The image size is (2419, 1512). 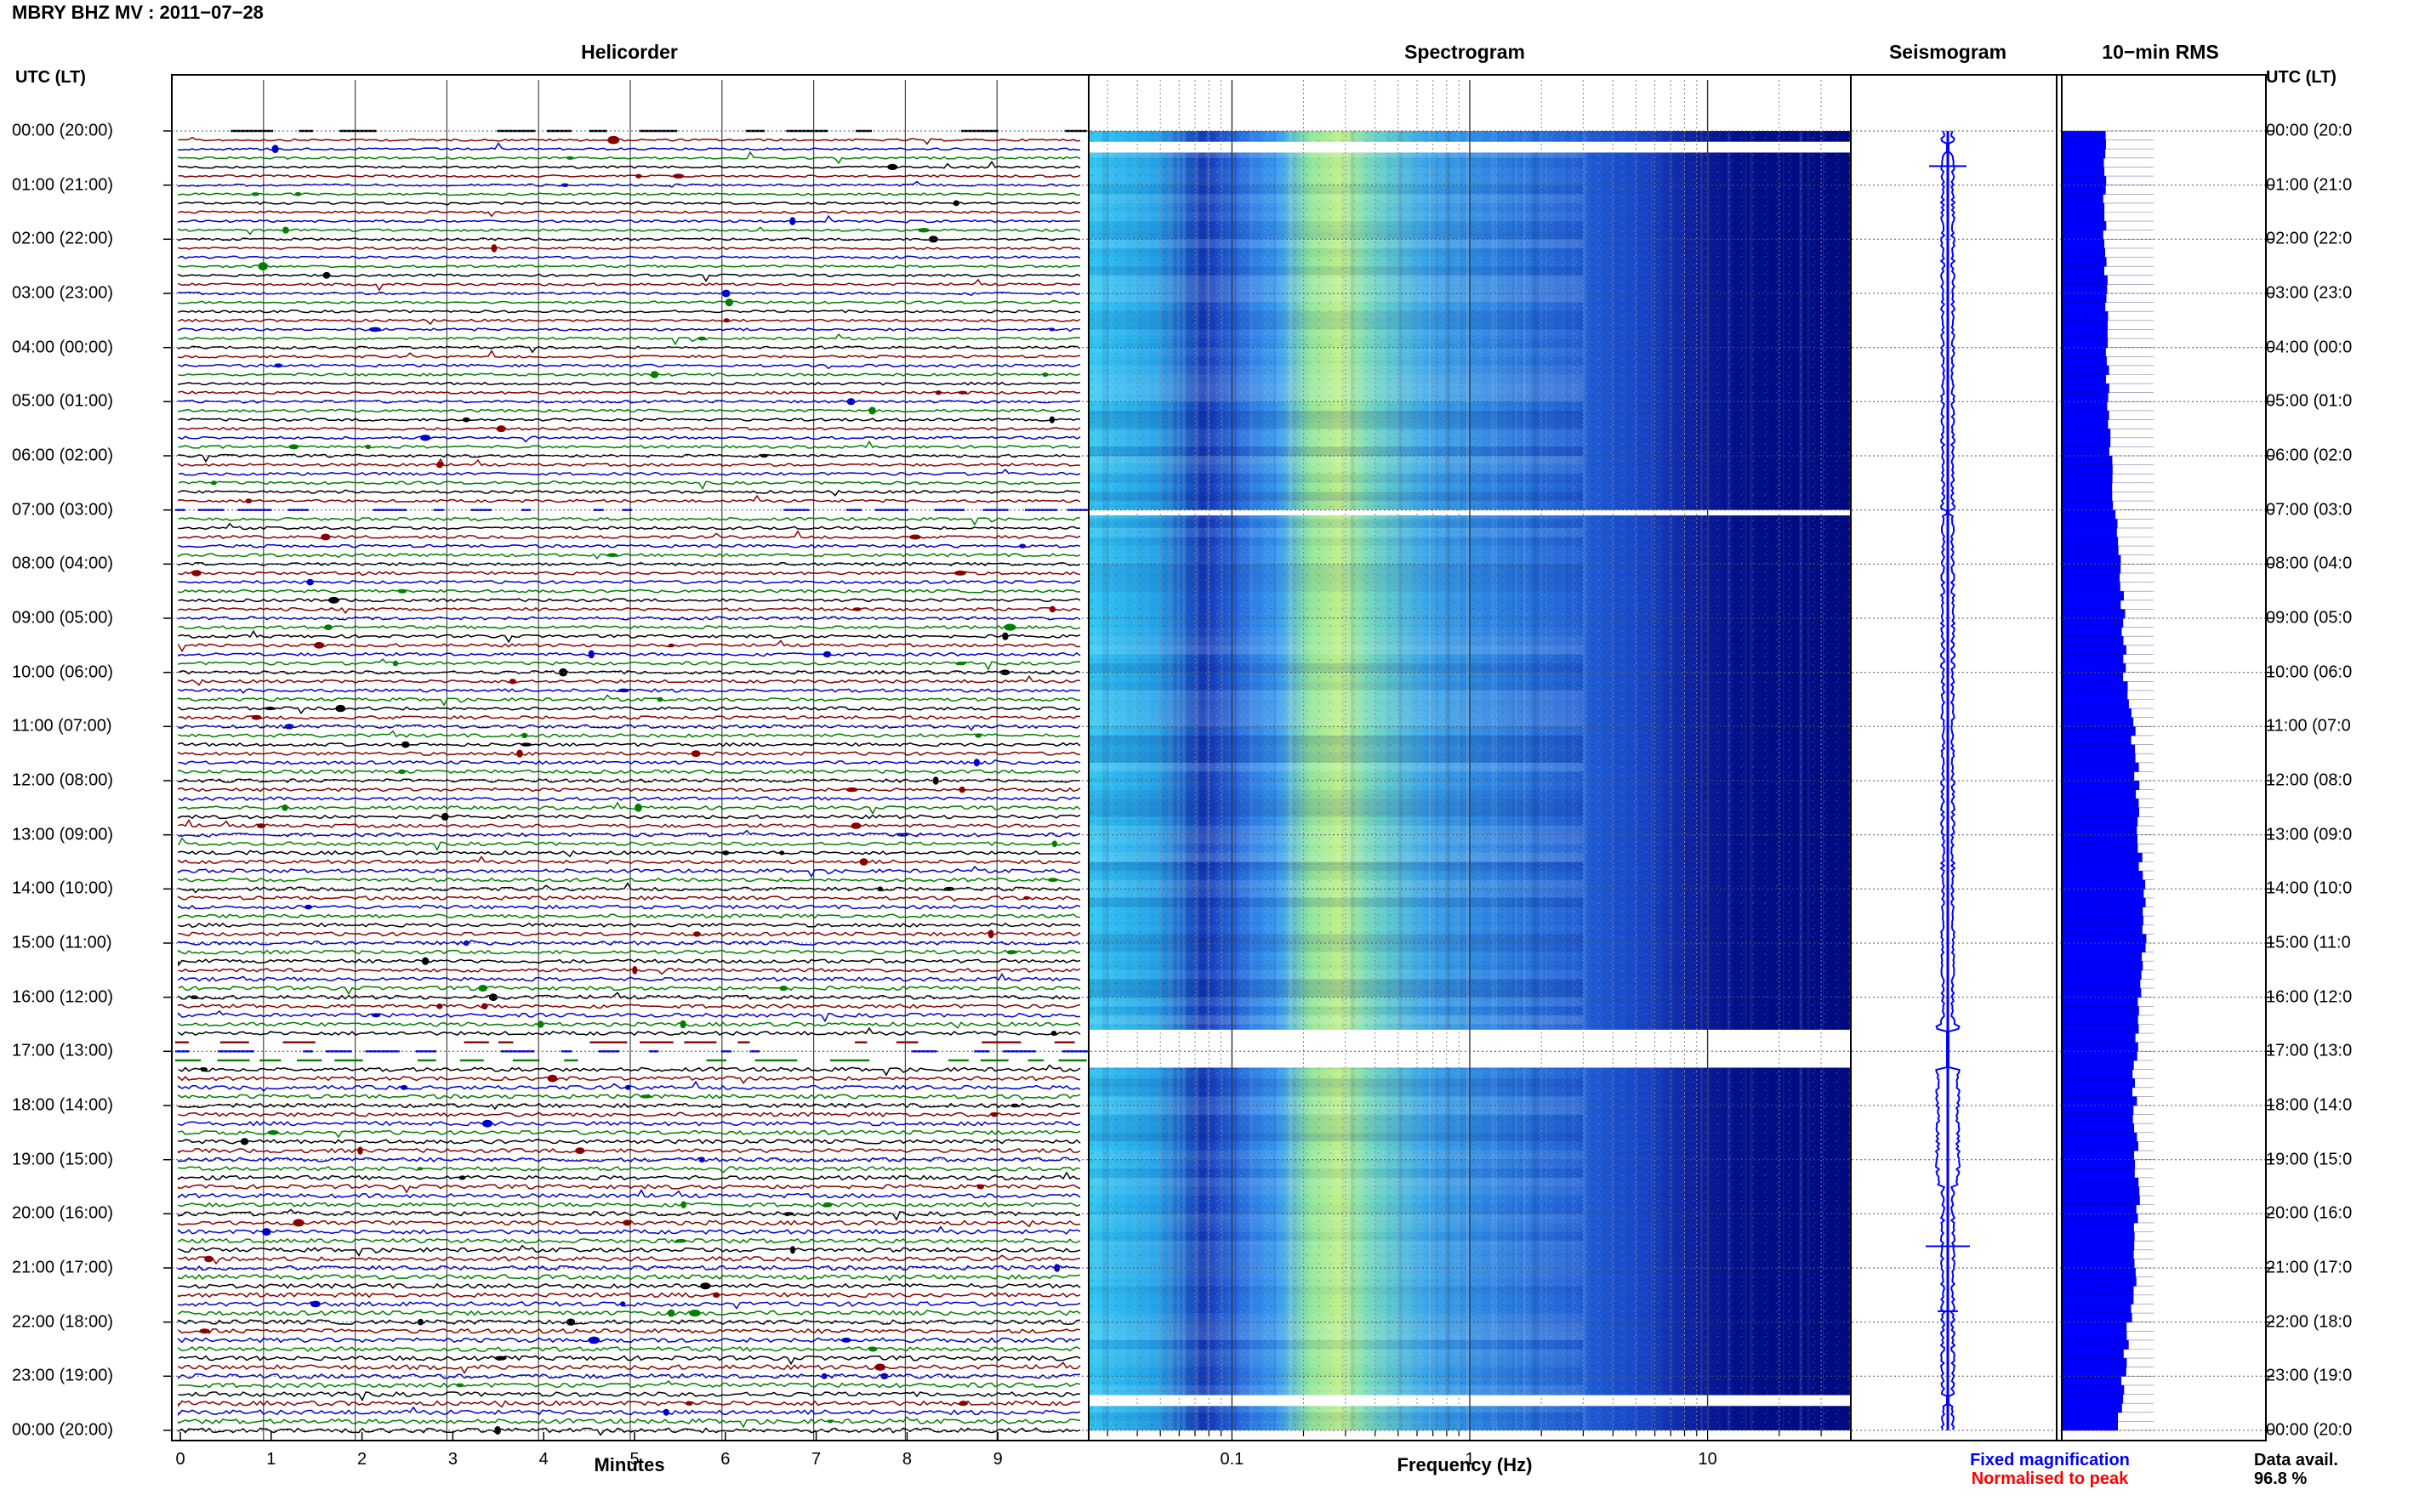 What do you see at coordinates (62, 1322) in the screenshot?
I see `row-label-left: 22:00 (18:00)` at bounding box center [62, 1322].